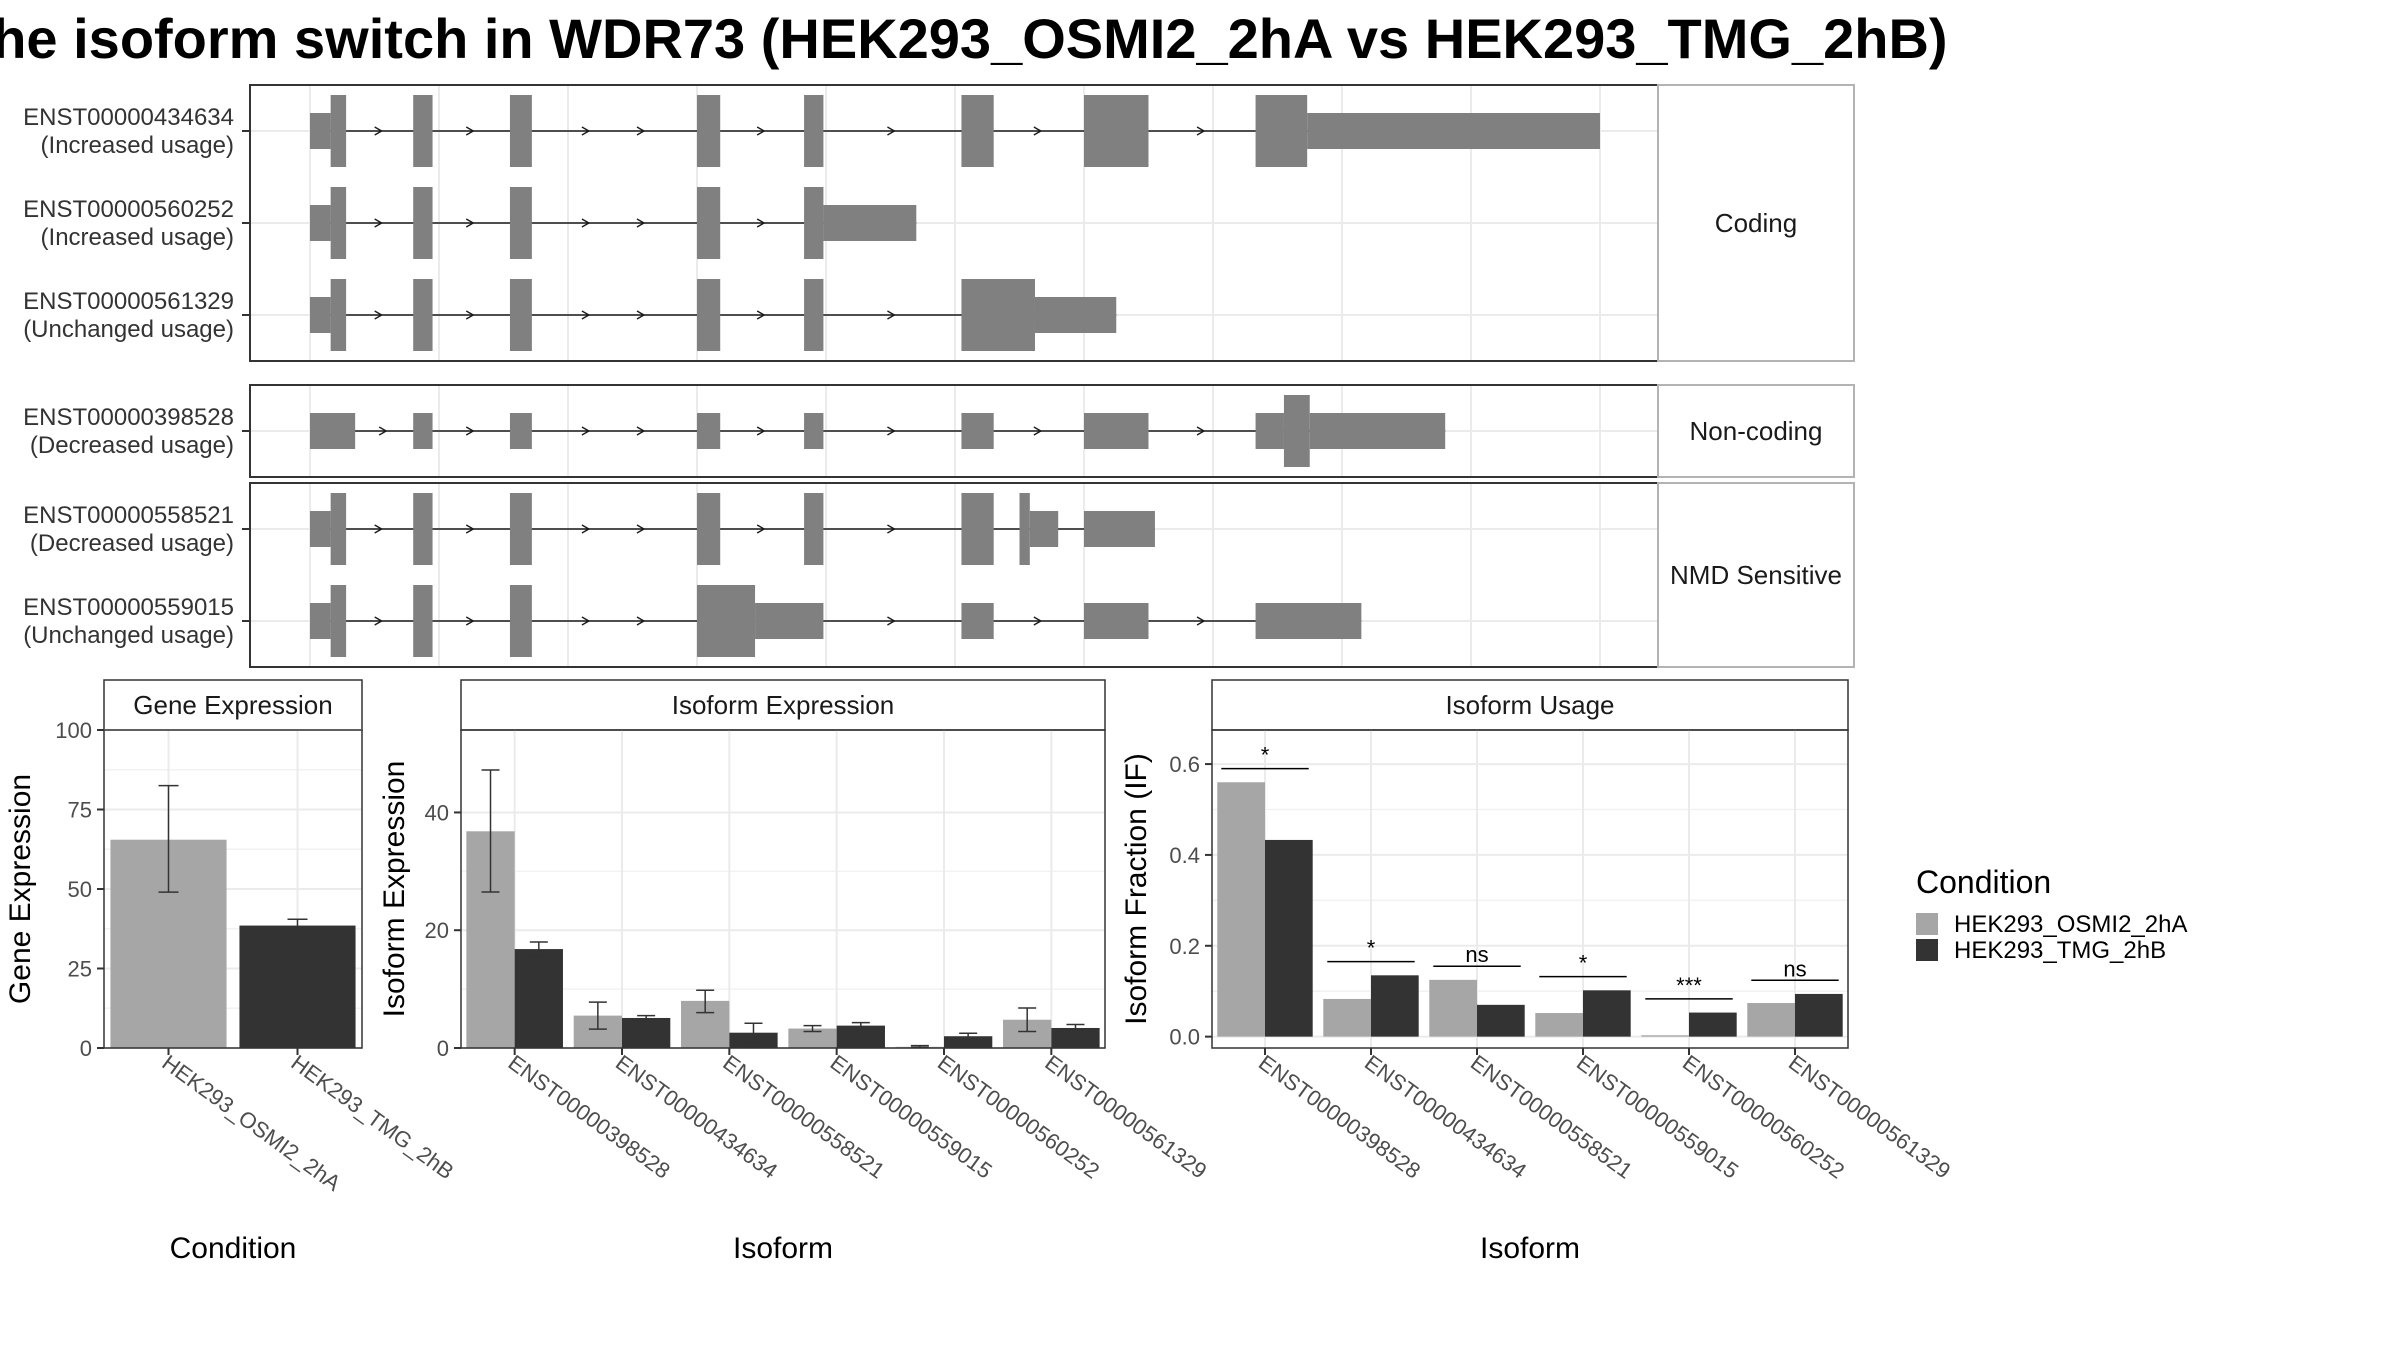  What do you see at coordinates (128, 117) in the screenshot?
I see `transcript-id-label: ENST00000434634` at bounding box center [128, 117].